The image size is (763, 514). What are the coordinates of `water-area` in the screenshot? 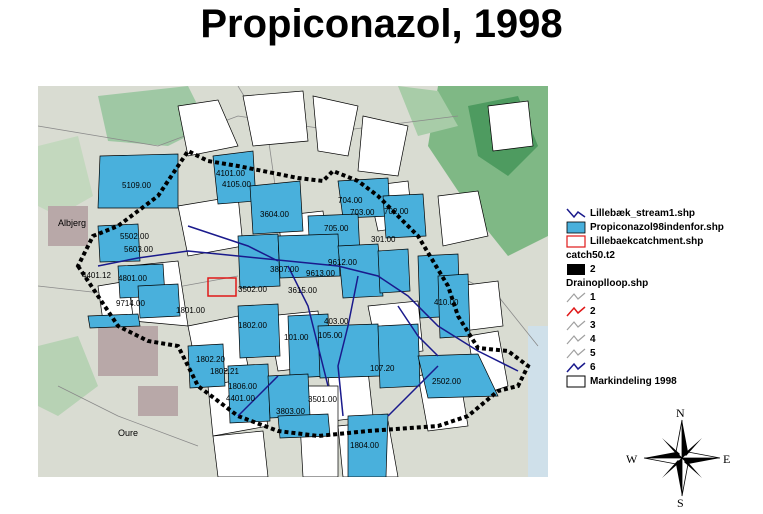 It's located at (538, 401).